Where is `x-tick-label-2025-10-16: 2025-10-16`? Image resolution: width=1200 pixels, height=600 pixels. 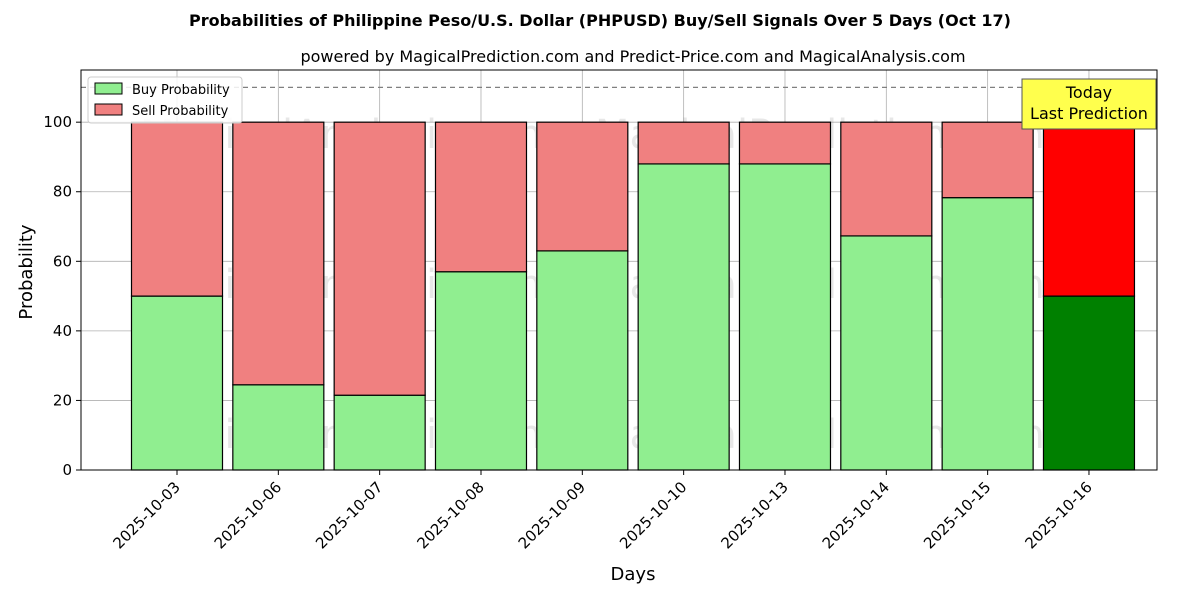
x-tick-label-2025-10-16: 2025-10-16 is located at coordinates (1058, 515).